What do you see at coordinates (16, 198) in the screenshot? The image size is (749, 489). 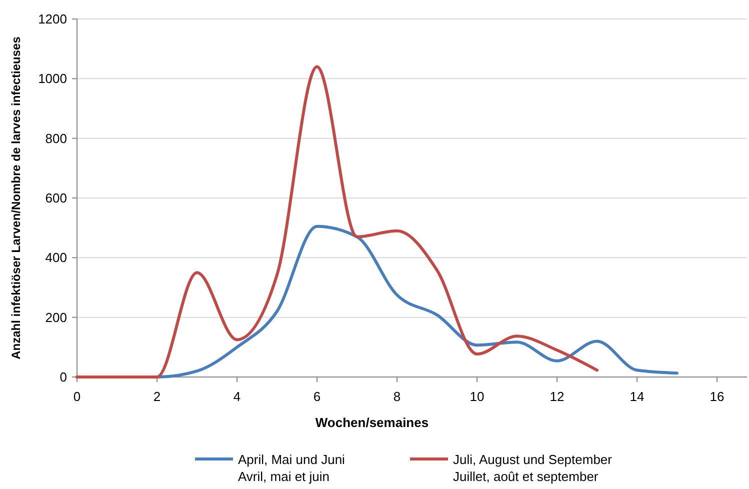 I see `y-axis-title: Anzahl infektiöser Larven/Nombre de larves infectieuses` at bounding box center [16, 198].